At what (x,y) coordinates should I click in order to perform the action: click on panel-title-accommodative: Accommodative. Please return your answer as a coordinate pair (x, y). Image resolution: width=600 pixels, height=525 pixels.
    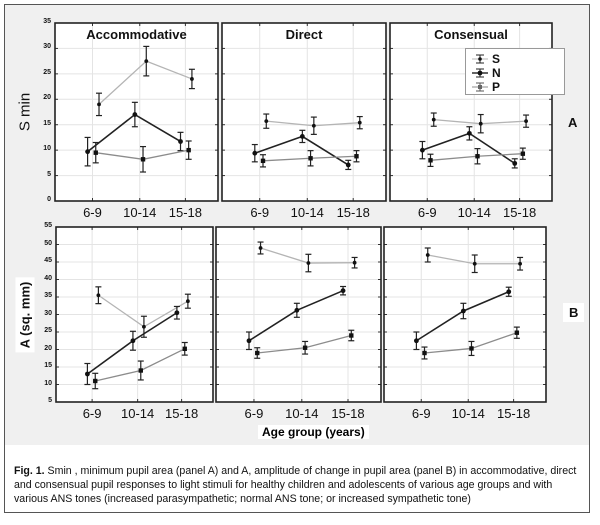
    Looking at the image, I should click on (136, 34).